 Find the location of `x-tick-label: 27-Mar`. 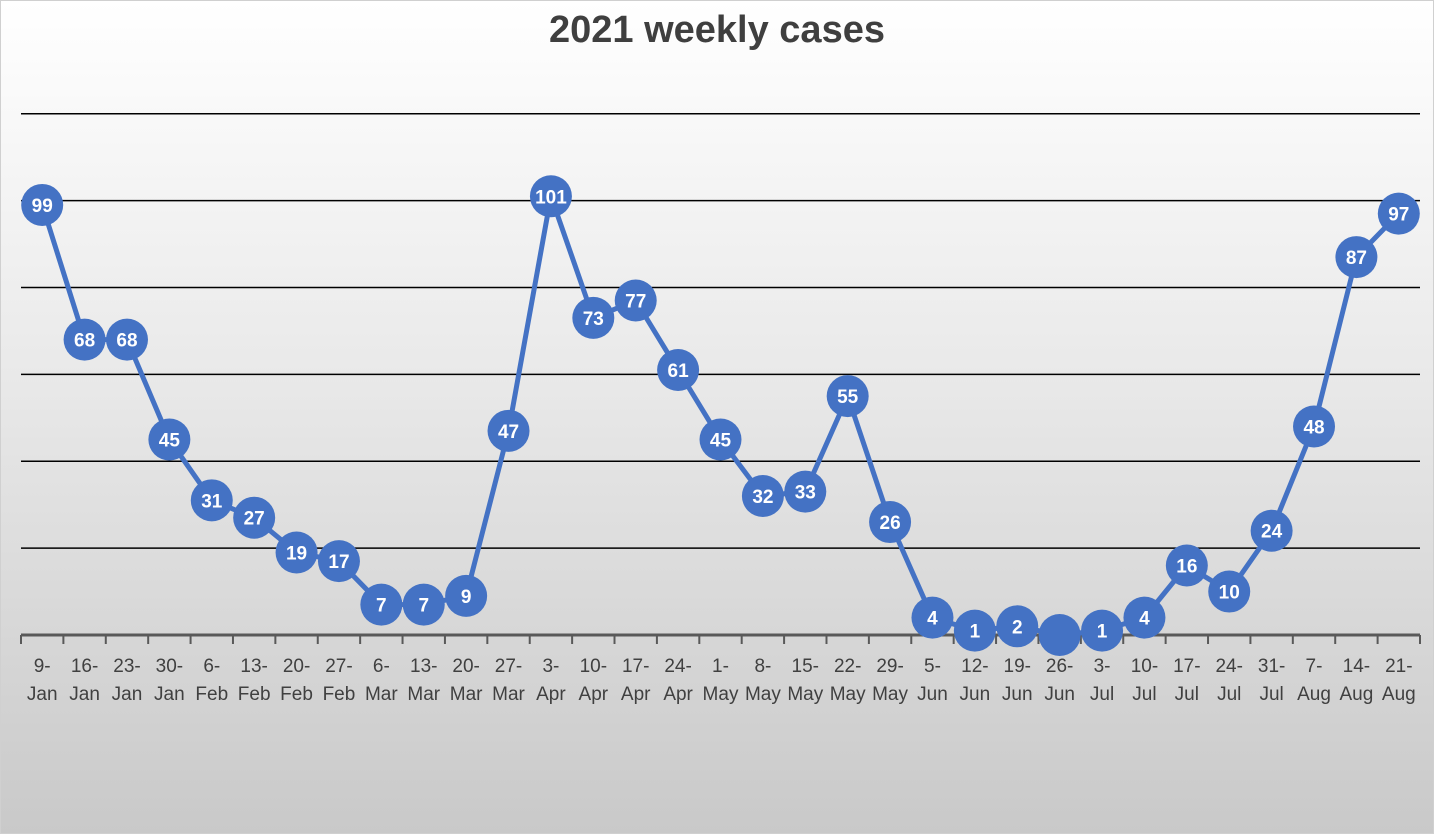

x-tick-label: 27-Mar is located at coordinates (508, 680).